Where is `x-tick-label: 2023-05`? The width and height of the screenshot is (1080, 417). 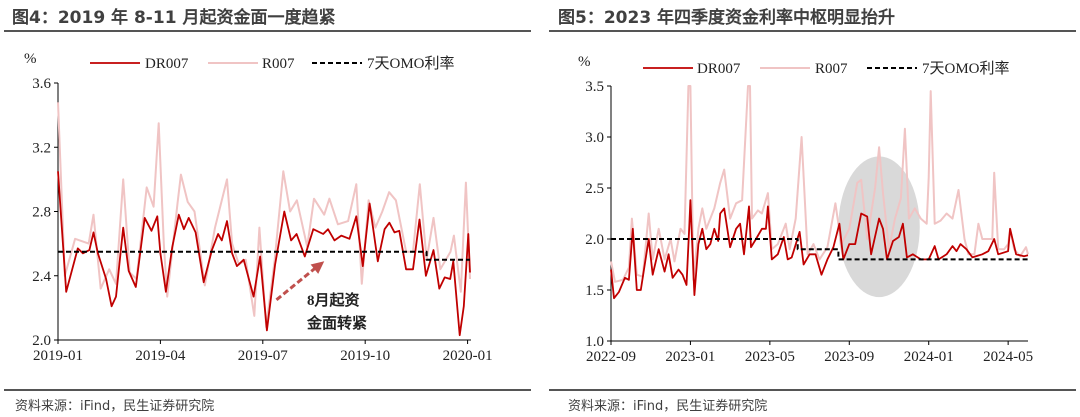
x-tick-label: 2023-05 is located at coordinates (770, 357).